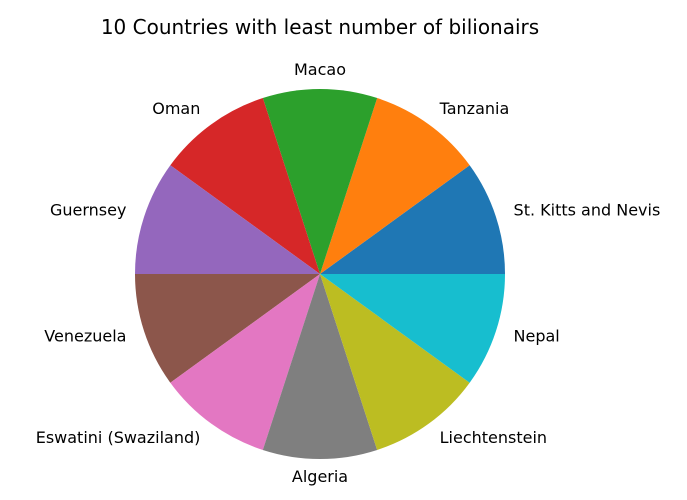  What do you see at coordinates (88, 210) in the screenshot?
I see `pie-slice-label: Guernsey` at bounding box center [88, 210].